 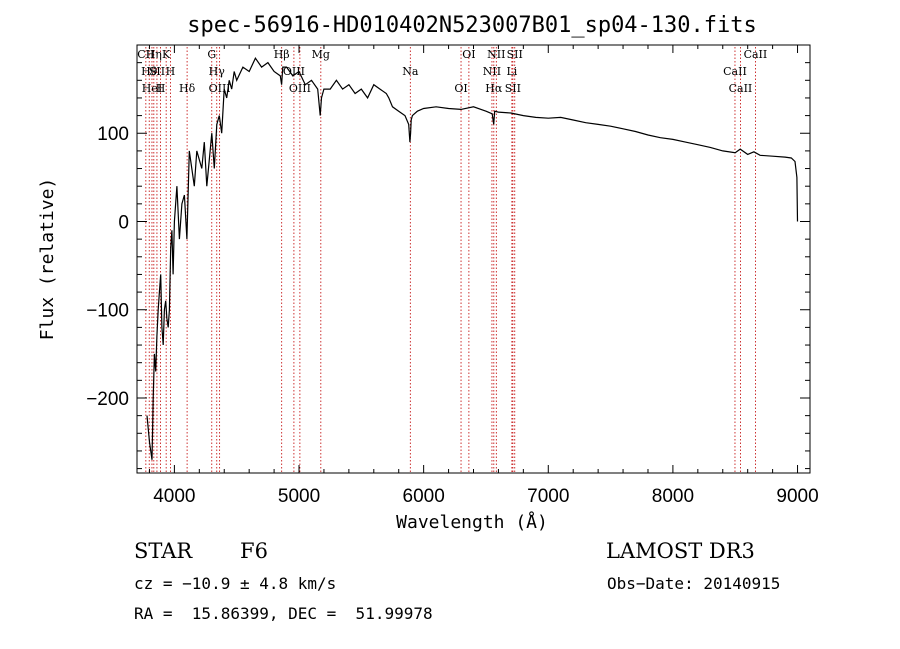 What do you see at coordinates (123, 222) in the screenshot?
I see `y-tick-label-2: 0` at bounding box center [123, 222].